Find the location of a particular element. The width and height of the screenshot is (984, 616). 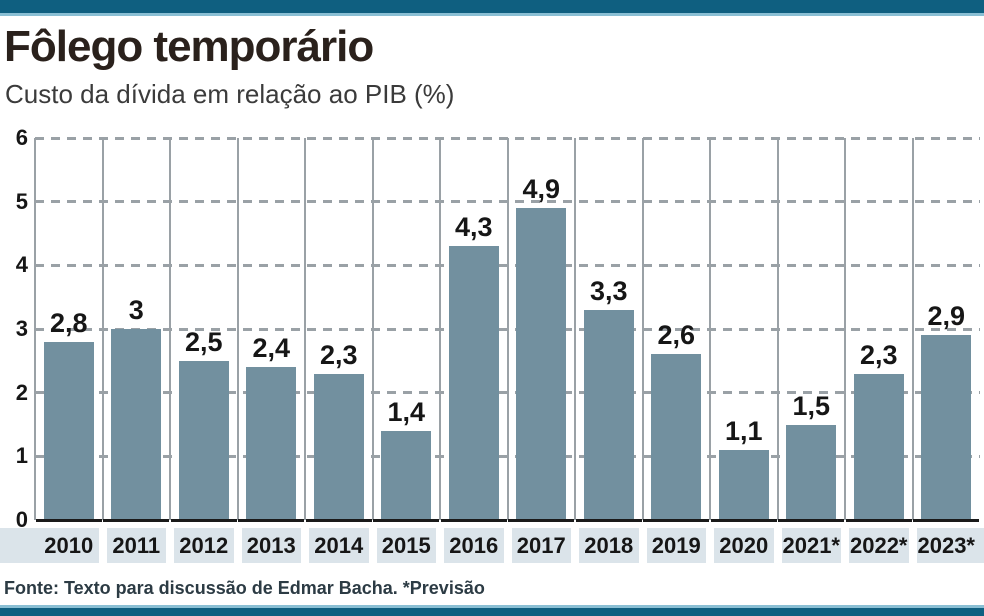

x-axis-label: 2019 is located at coordinates (676, 545).